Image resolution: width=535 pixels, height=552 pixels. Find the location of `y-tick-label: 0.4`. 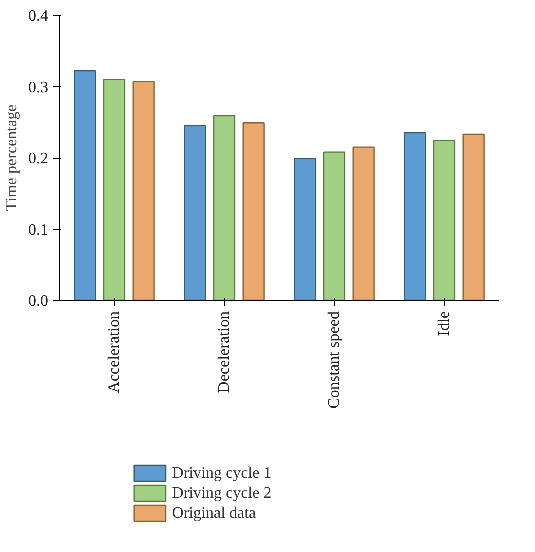

y-tick-label: 0.4 is located at coordinates (38, 16).